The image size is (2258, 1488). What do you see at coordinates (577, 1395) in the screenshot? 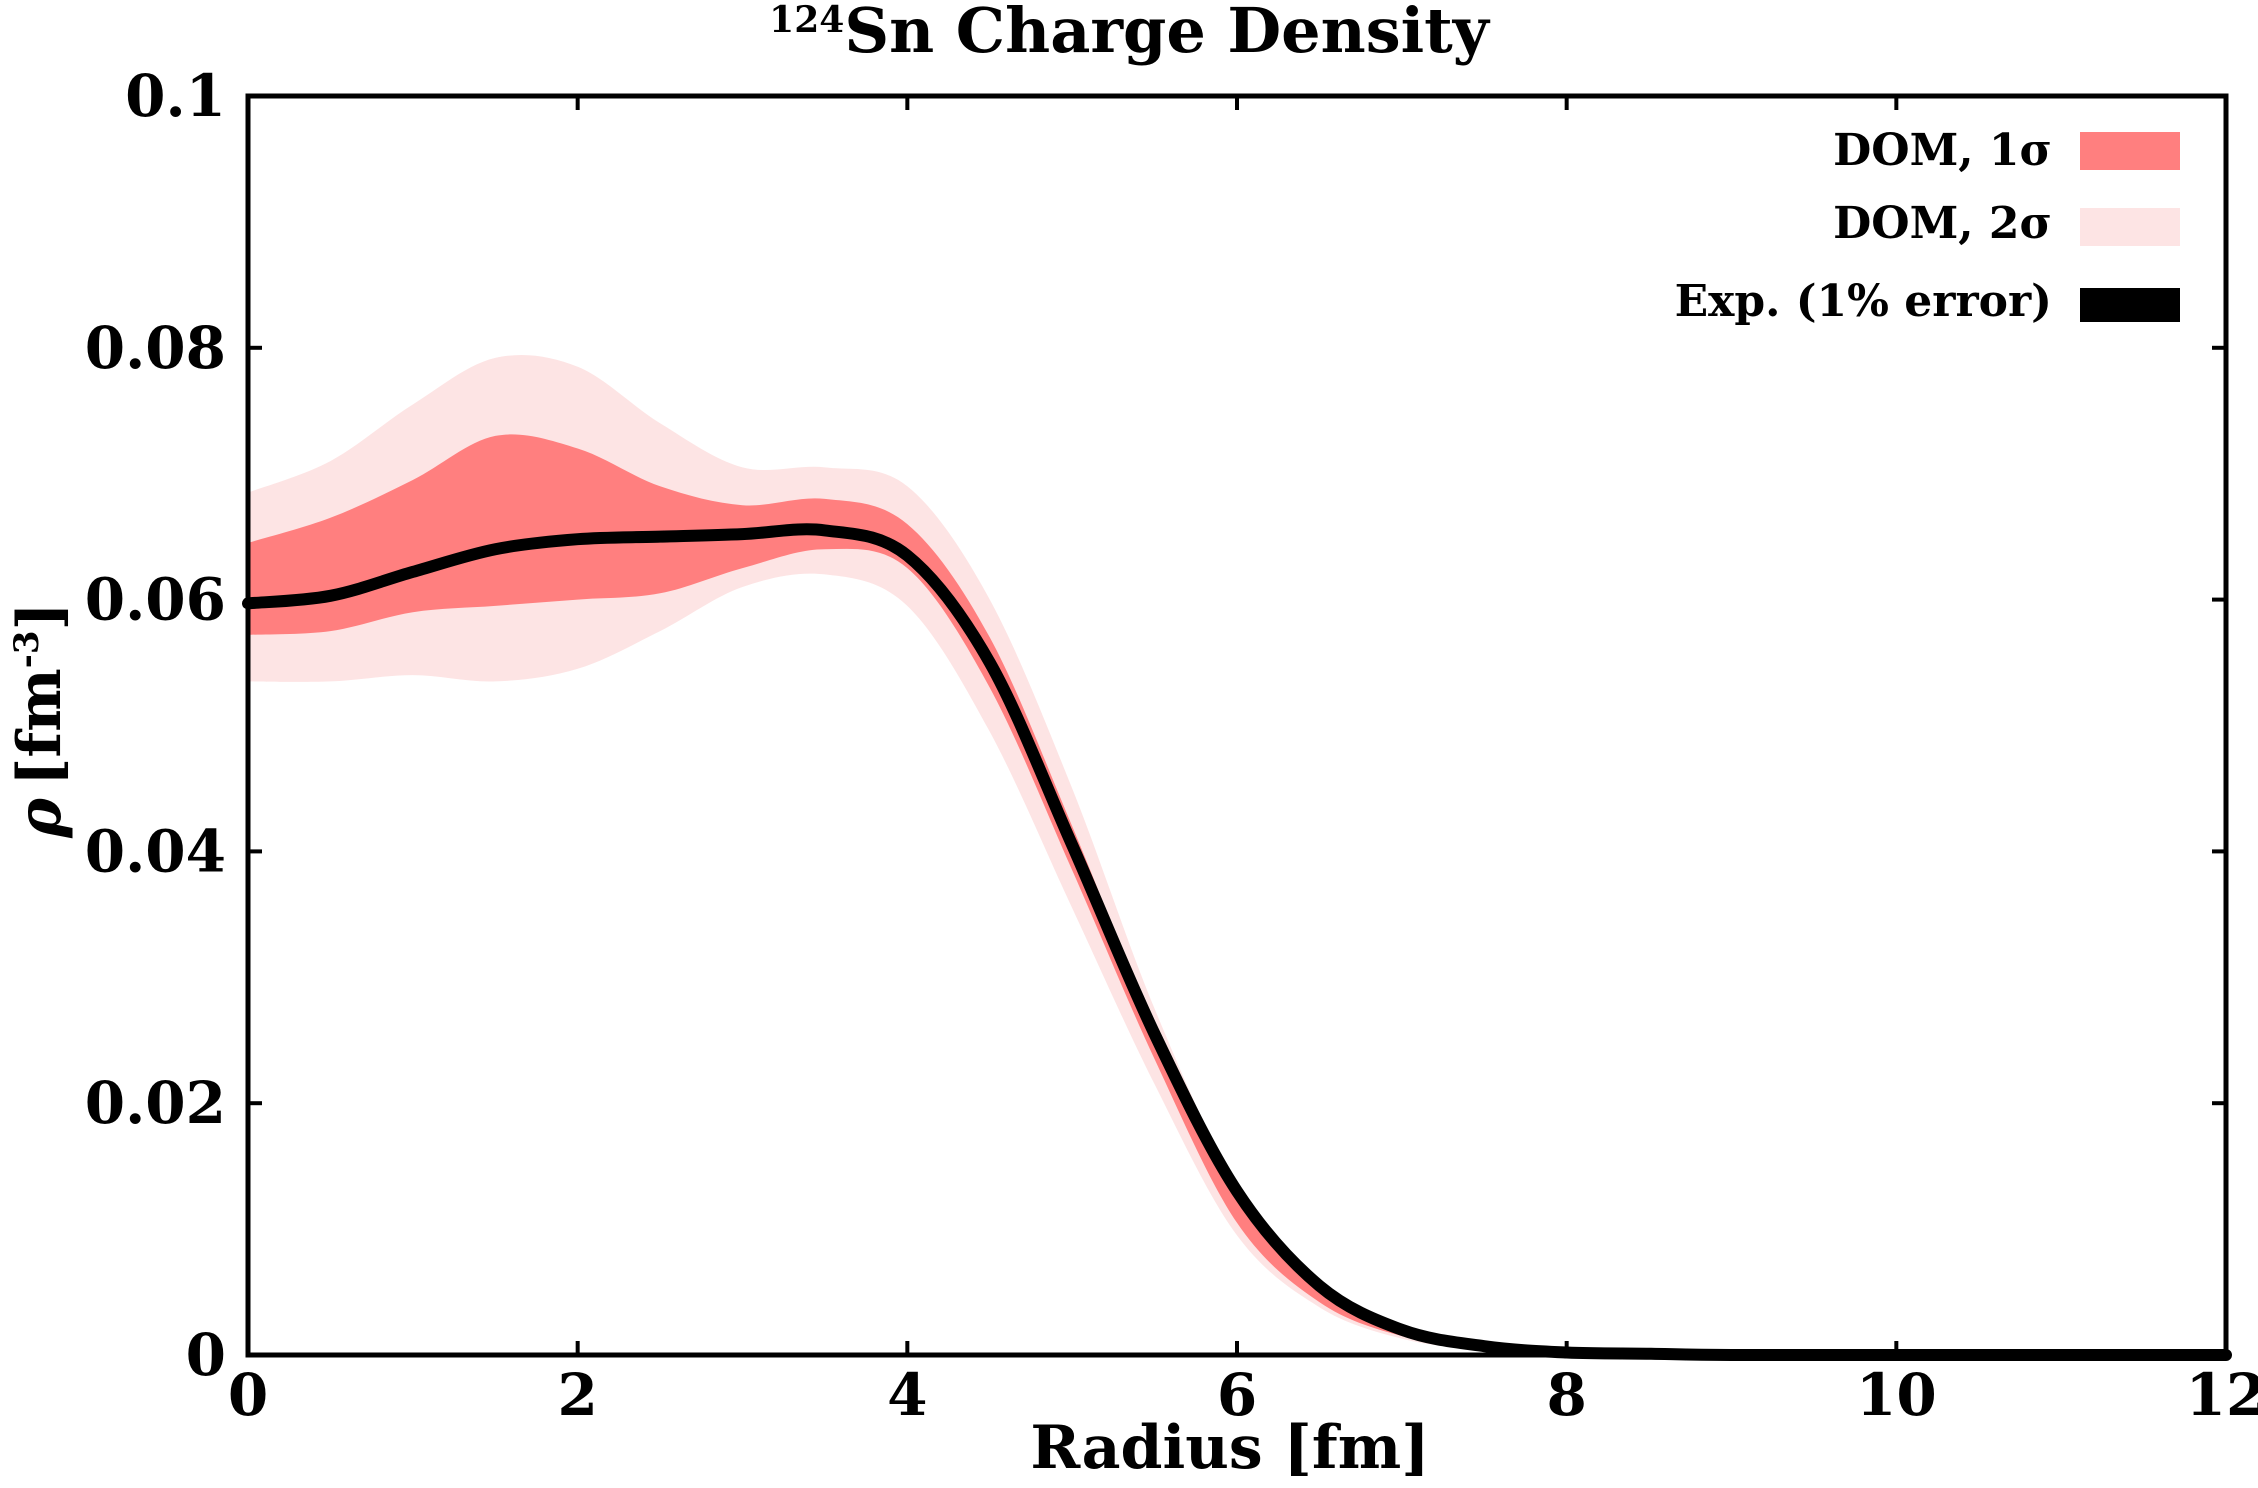
I see `x-tick-label: 2` at bounding box center [577, 1395].